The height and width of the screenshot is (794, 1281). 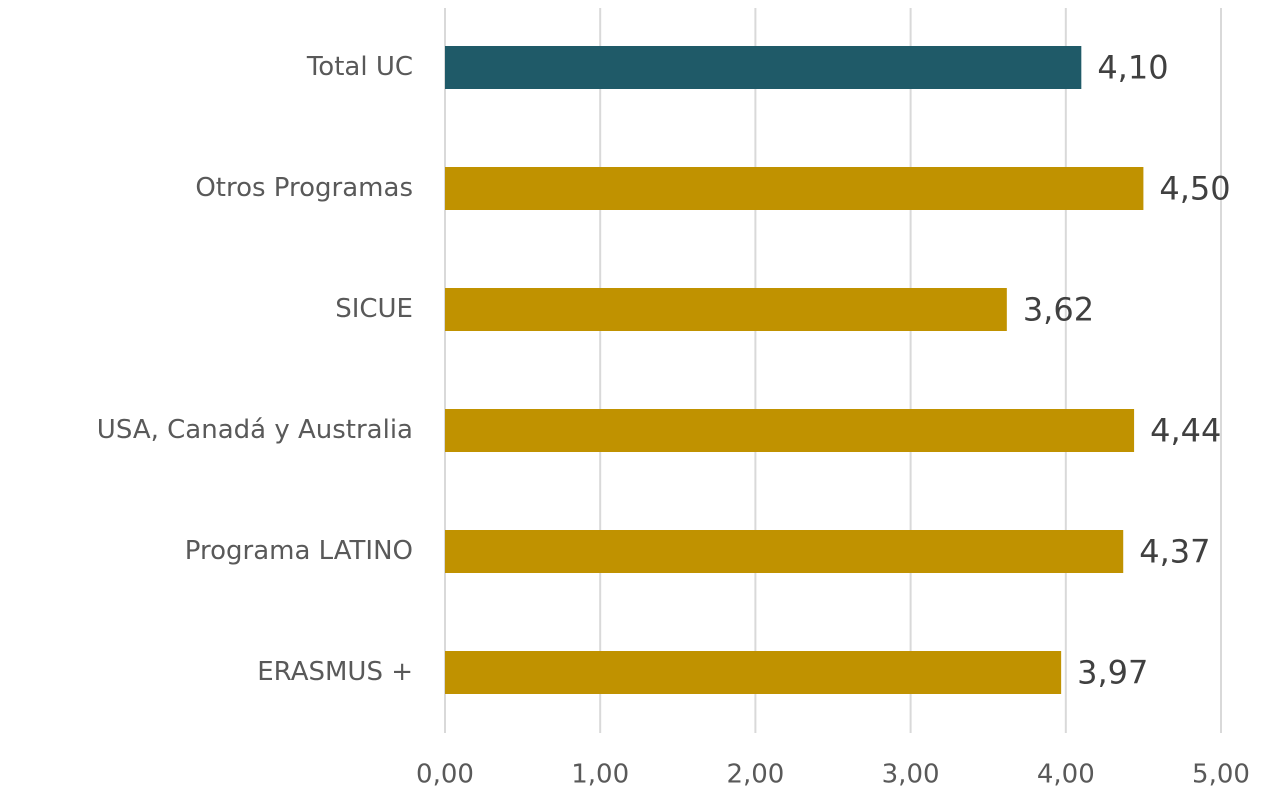 I want to click on x-tick-label: 2,00, so click(x=755, y=775).